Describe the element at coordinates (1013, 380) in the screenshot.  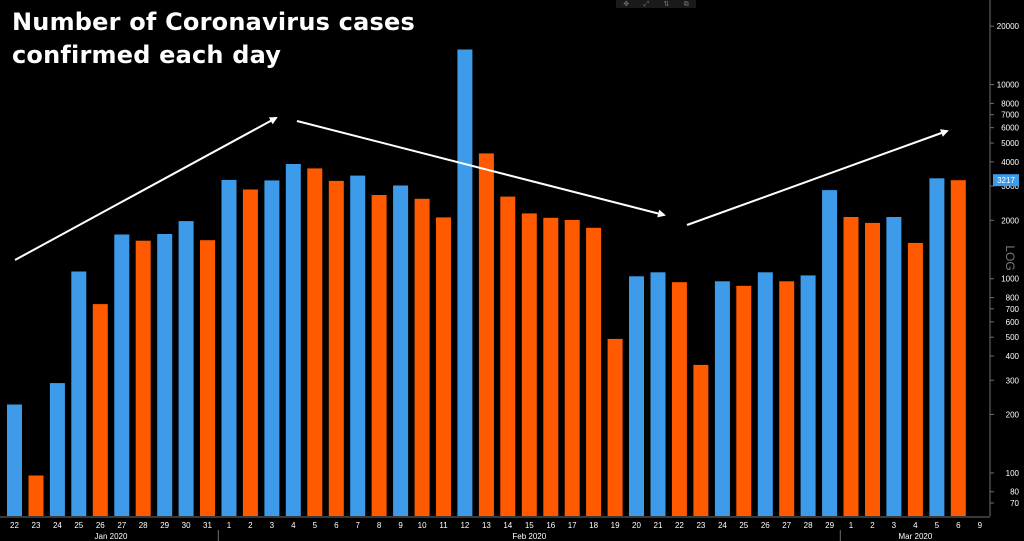
I see `y-tick-label: 300` at that location.